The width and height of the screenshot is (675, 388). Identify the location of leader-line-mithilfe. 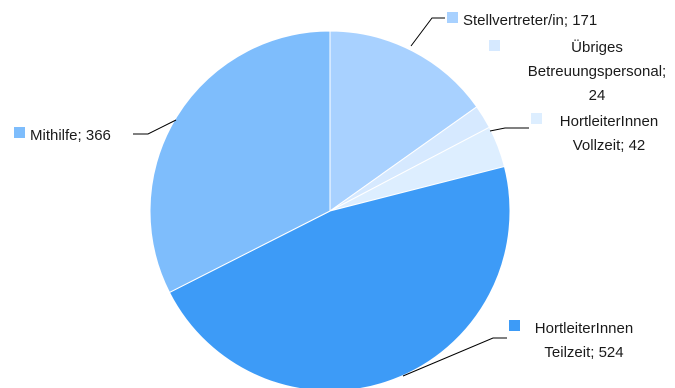
(155, 127).